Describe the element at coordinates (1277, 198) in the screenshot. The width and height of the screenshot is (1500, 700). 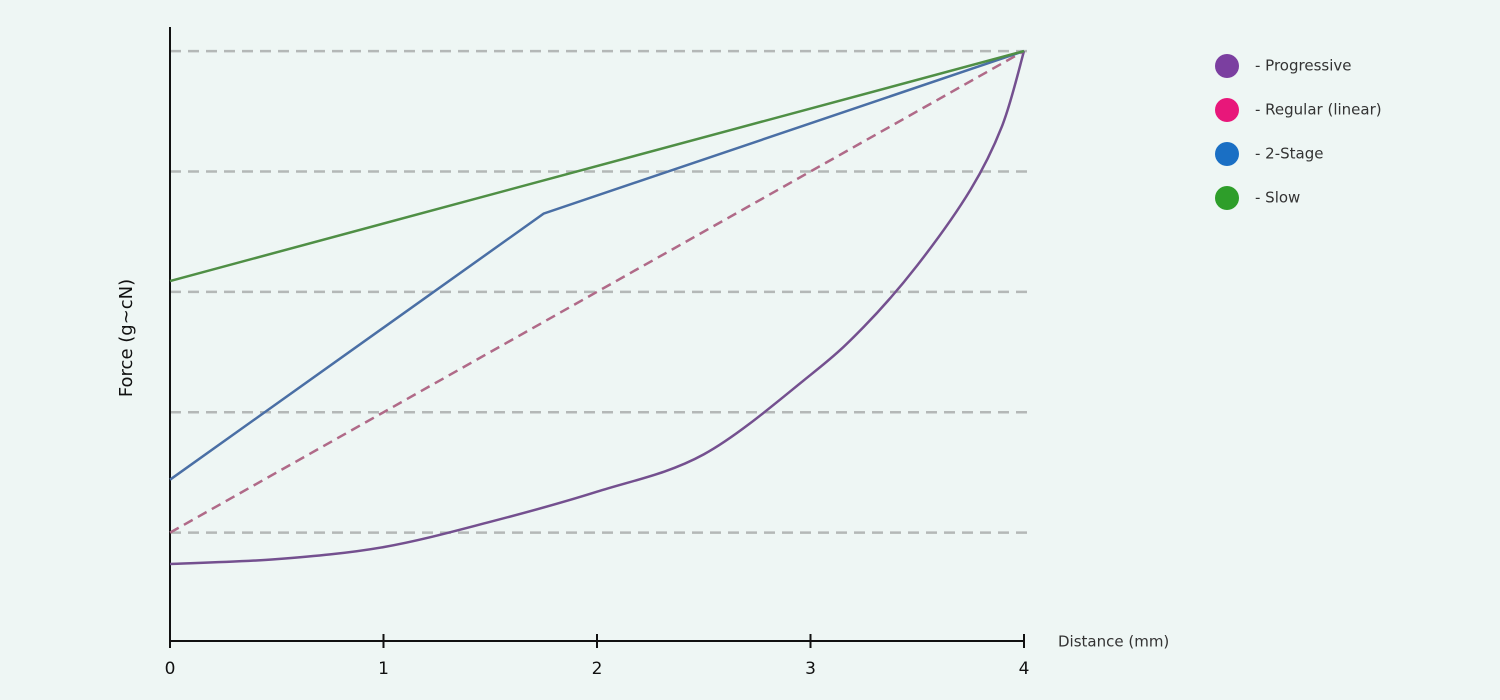
I see `legend-label: - Slow` at that location.